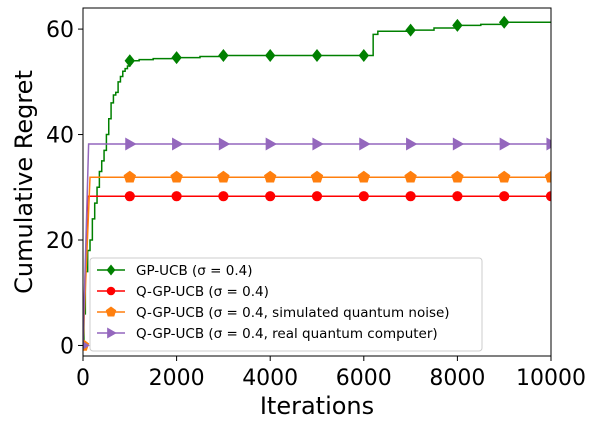 This screenshot has width=594, height=421. Describe the element at coordinates (60, 241) in the screenshot. I see `y-tick-label: 20` at that location.